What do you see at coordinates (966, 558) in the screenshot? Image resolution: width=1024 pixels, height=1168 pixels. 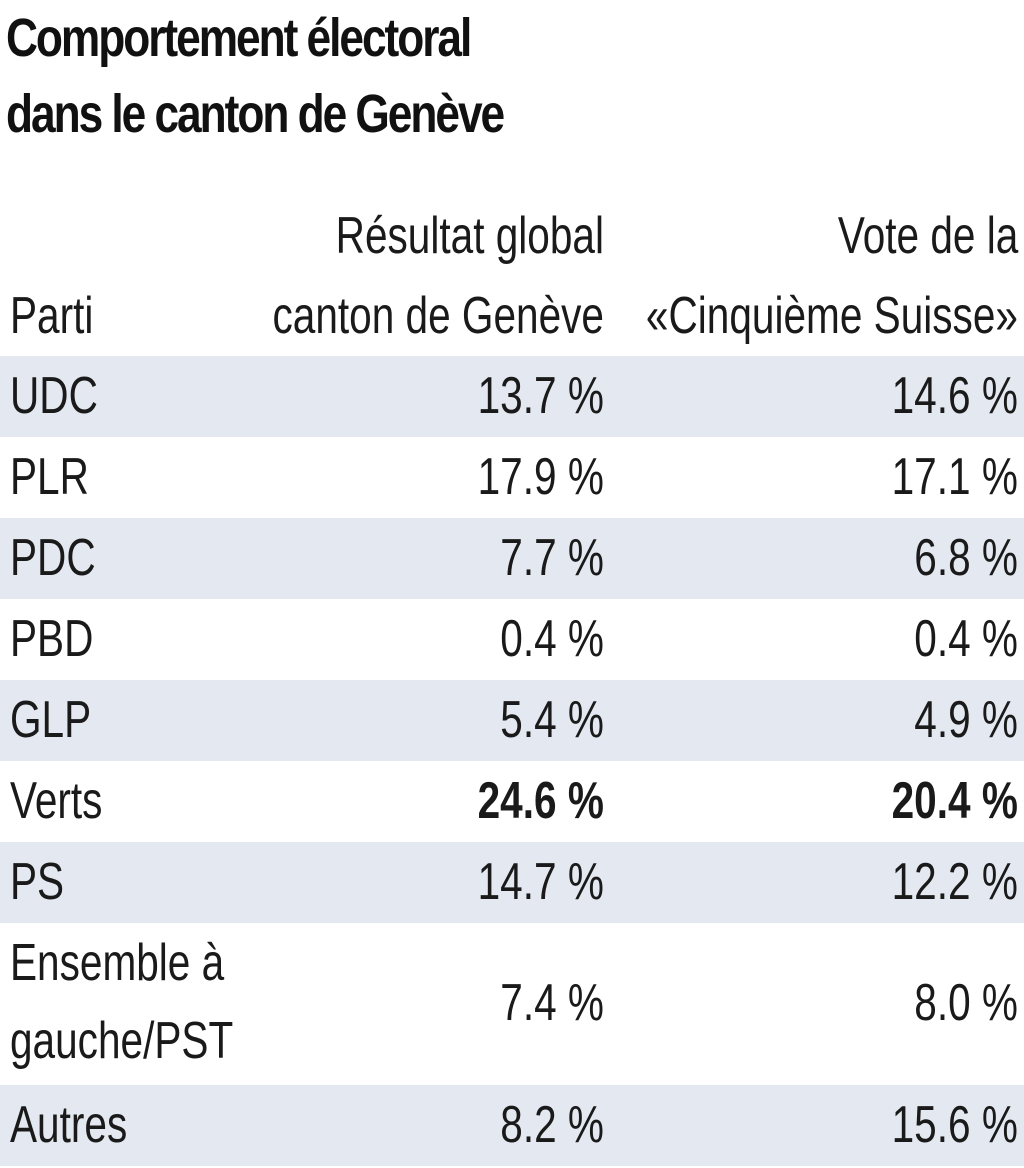 I see `abroad-value: 6.8 %` at bounding box center [966, 558].